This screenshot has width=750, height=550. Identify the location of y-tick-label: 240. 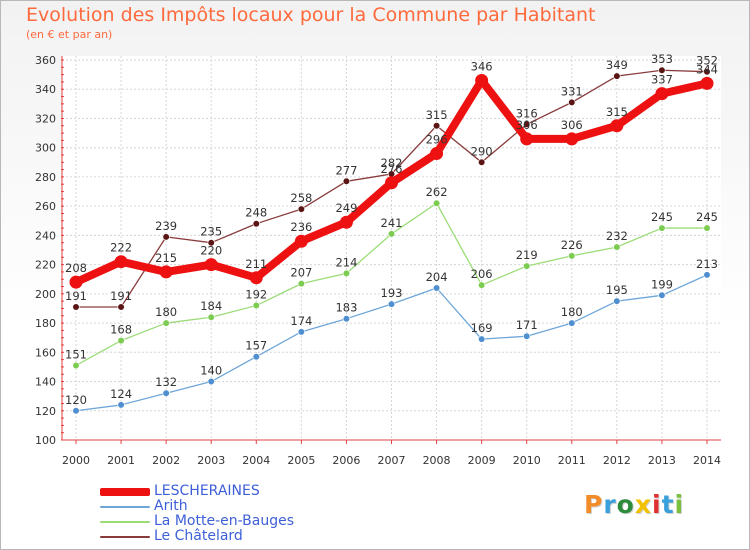
(45, 235).